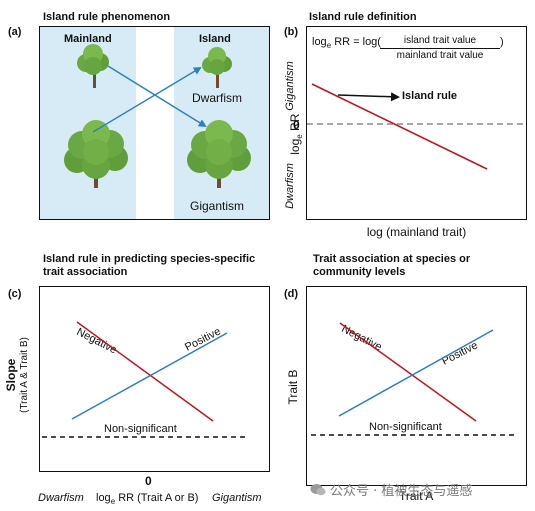 Image resolution: width=535 pixels, height=511 pixels. What do you see at coordinates (502, 42) in the screenshot?
I see `formula-close: )` at bounding box center [502, 42].